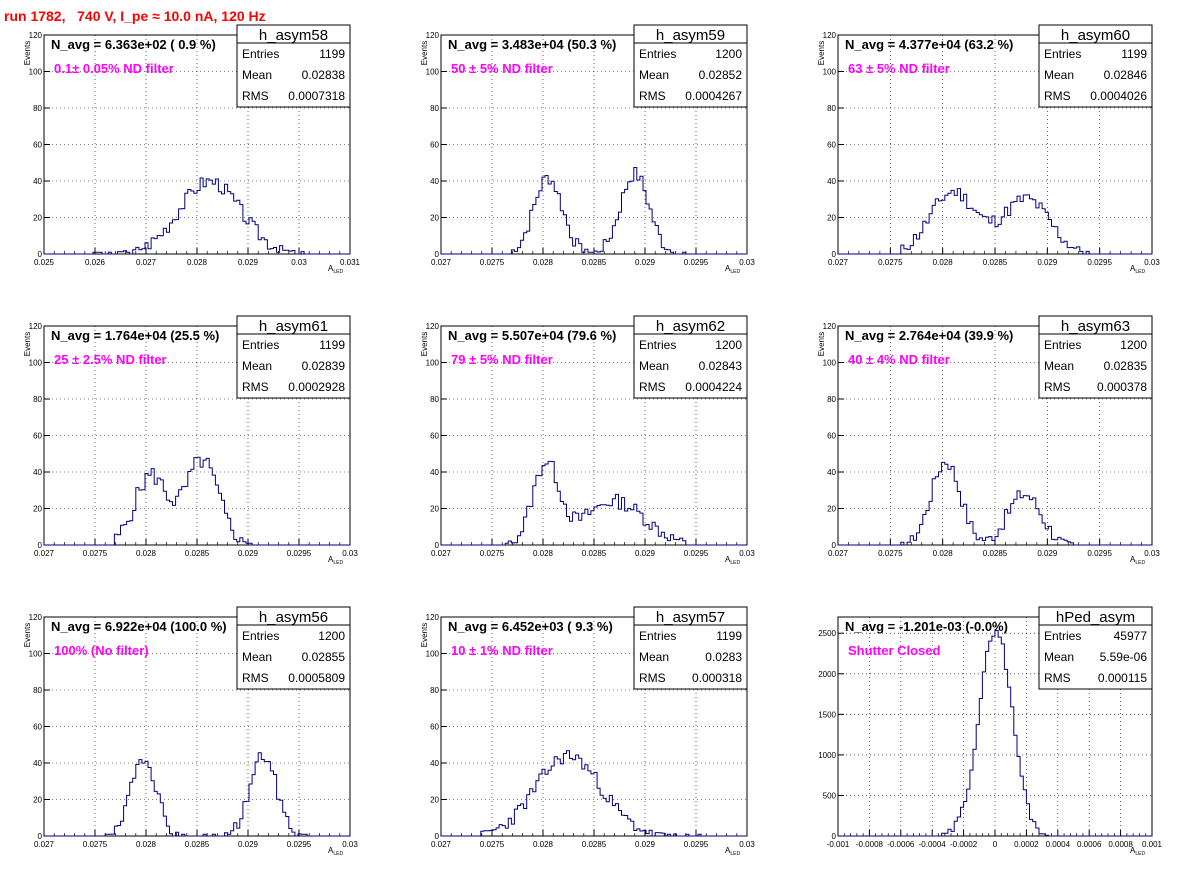  I want to click on x-tick-label: -0.0008, so click(870, 844).